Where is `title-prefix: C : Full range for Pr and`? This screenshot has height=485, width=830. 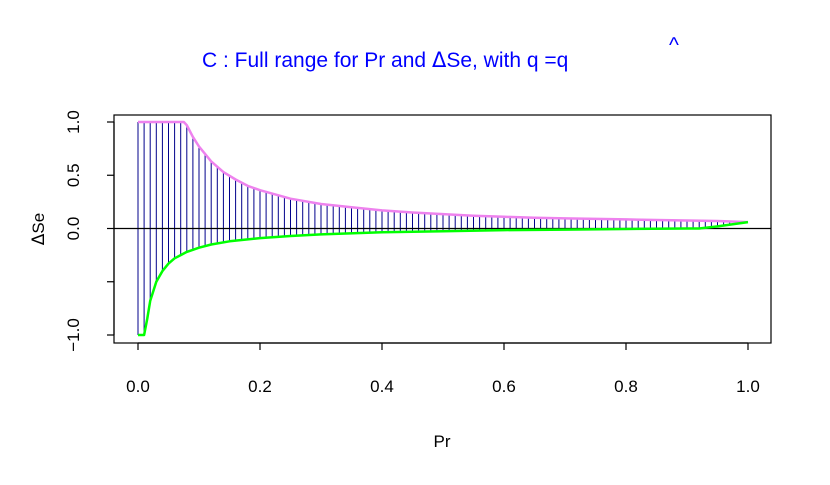
title-prefix: C : Full range for Pr and is located at coordinates (317, 60).